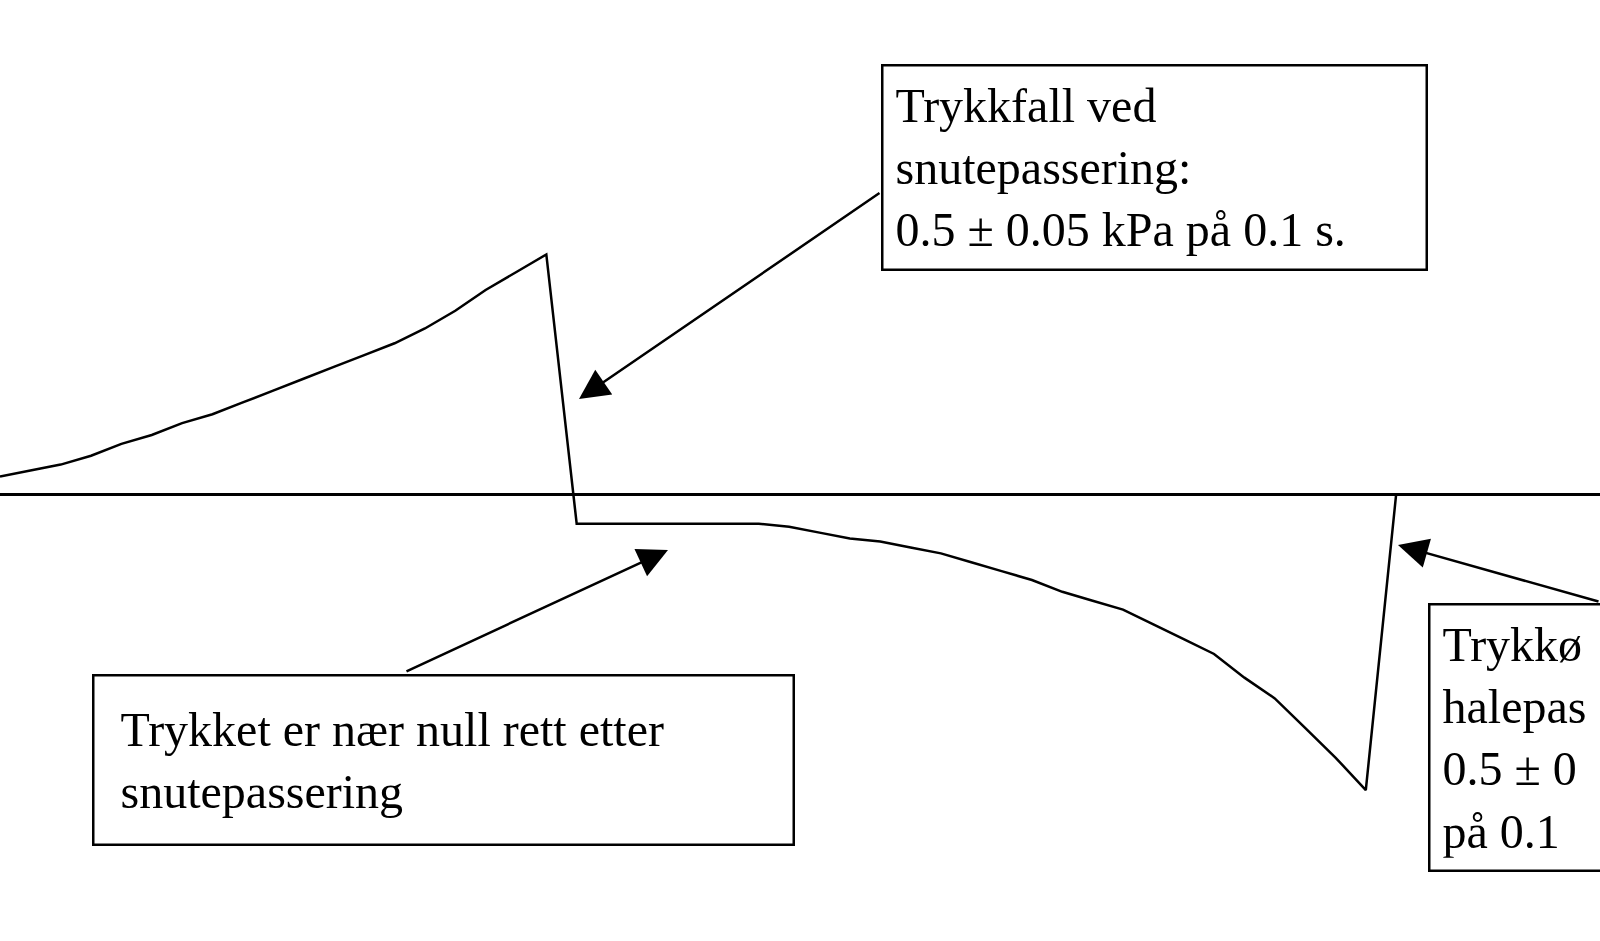 This screenshot has height=941, width=1600. I want to click on annotation: Trykkfall ved snutepassering: 0.5 ± 0.05 kPa på 0.1 s., so click(1120, 167).